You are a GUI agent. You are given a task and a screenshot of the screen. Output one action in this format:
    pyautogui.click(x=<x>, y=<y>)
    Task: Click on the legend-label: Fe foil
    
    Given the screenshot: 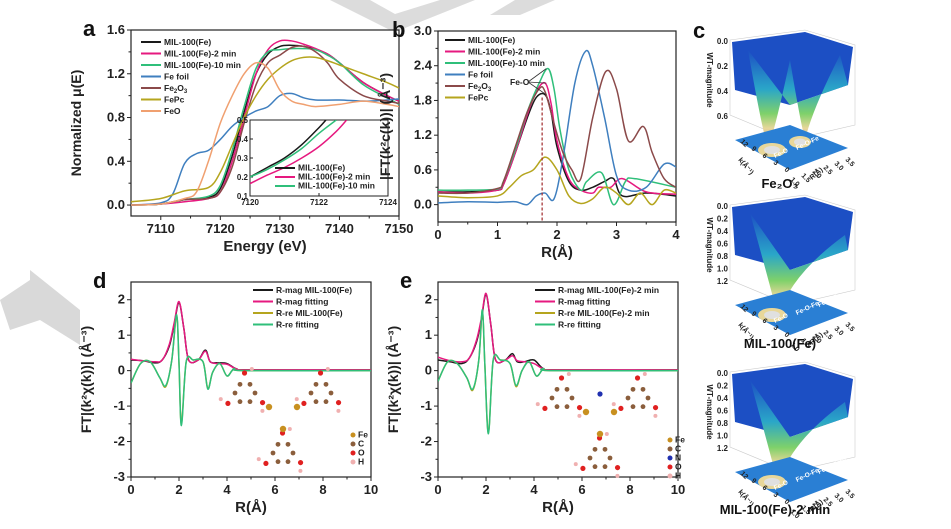 What is the action you would take?
    pyautogui.click(x=480, y=75)
    